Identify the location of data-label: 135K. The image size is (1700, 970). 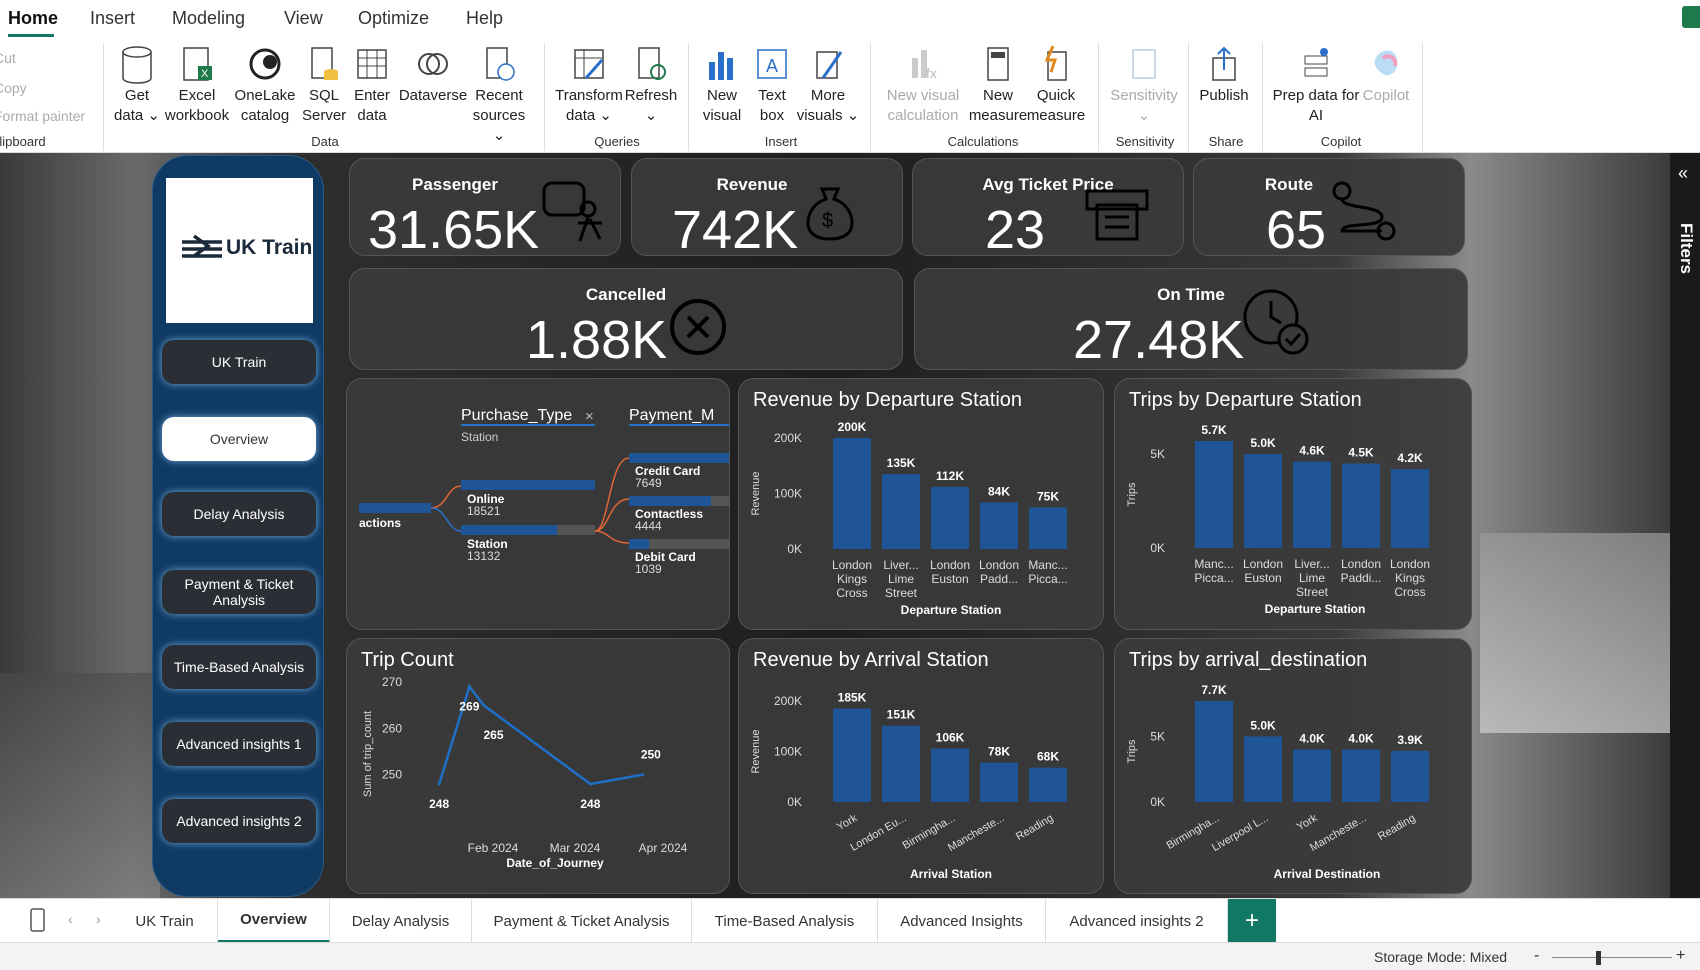
(901, 463).